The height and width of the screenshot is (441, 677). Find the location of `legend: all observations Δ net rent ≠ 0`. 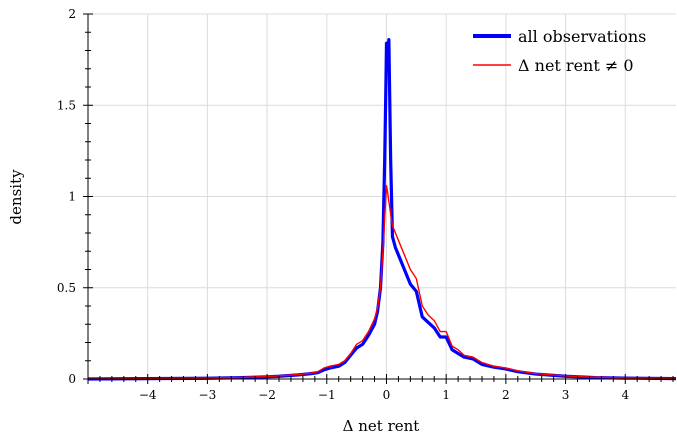

legend: all observations Δ net rent ≠ 0 is located at coordinates (559, 51).